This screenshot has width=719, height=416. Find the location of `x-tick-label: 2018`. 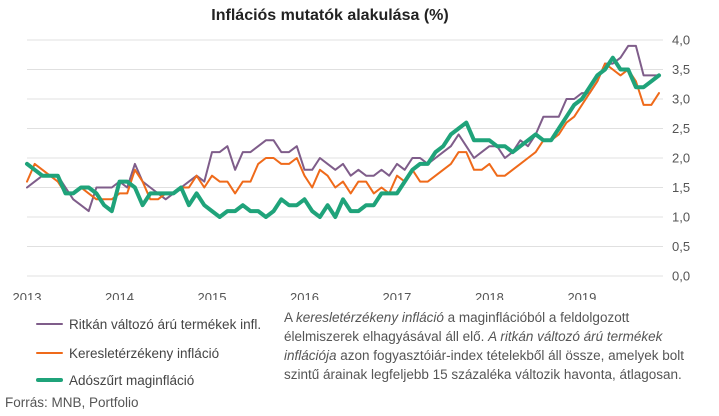

x-tick-label: 2018 is located at coordinates (489, 295).